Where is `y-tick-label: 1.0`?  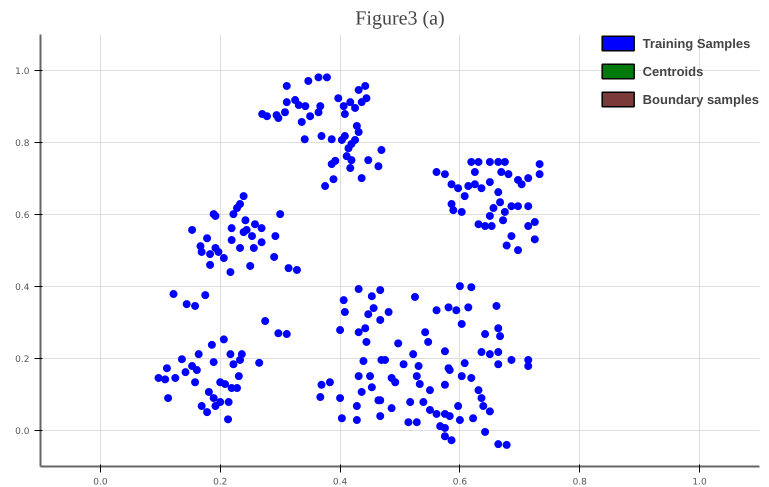 y-tick-label: 1.0 is located at coordinates (22, 72).